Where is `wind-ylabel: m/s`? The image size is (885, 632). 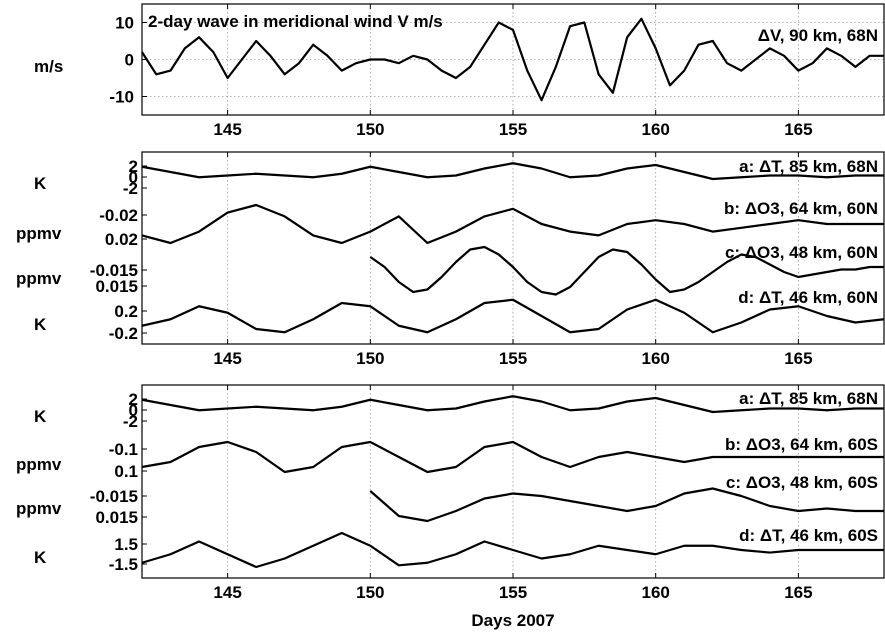
wind-ylabel: m/s is located at coordinates (48, 66).